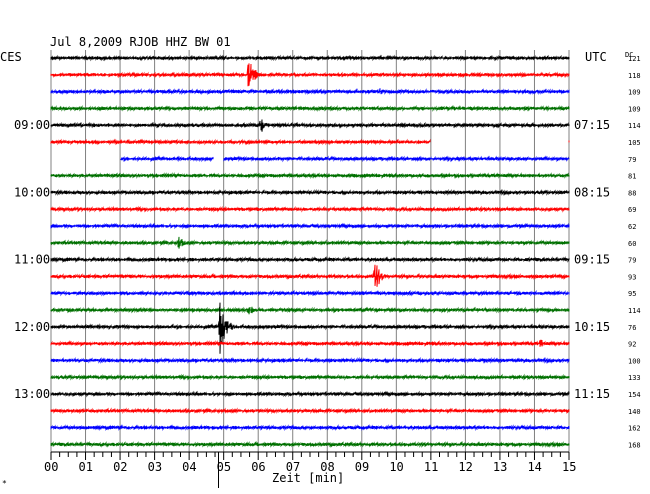 The image size is (650, 494). I want to click on x-tick-label: 12, so click(465, 467).